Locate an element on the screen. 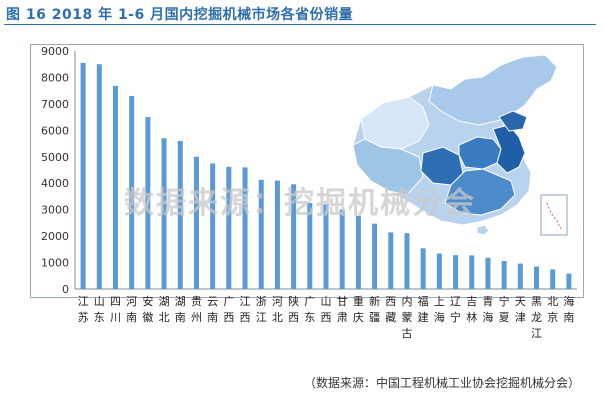 This screenshot has width=604, height=405. x-category-label: 江苏 is located at coordinates (83, 309).